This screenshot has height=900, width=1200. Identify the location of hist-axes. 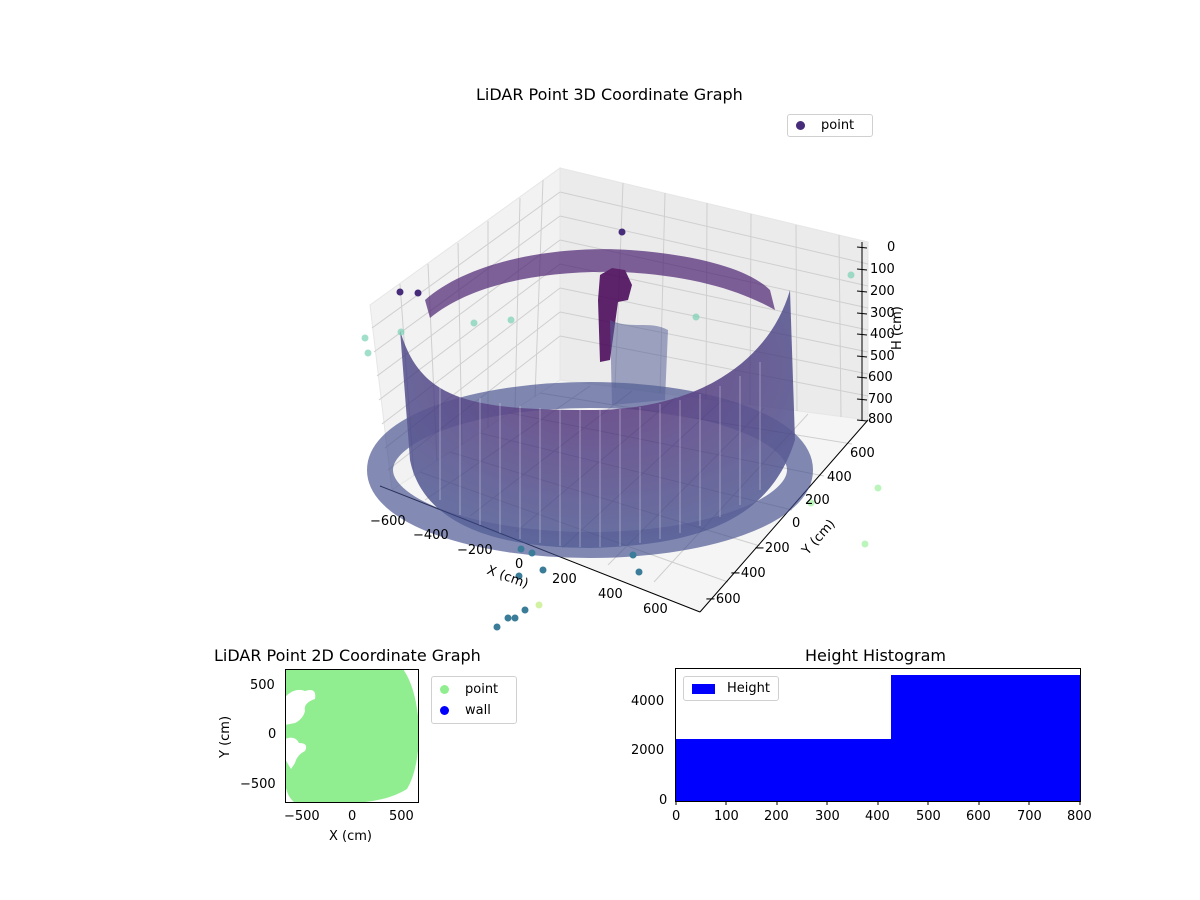
(878, 736).